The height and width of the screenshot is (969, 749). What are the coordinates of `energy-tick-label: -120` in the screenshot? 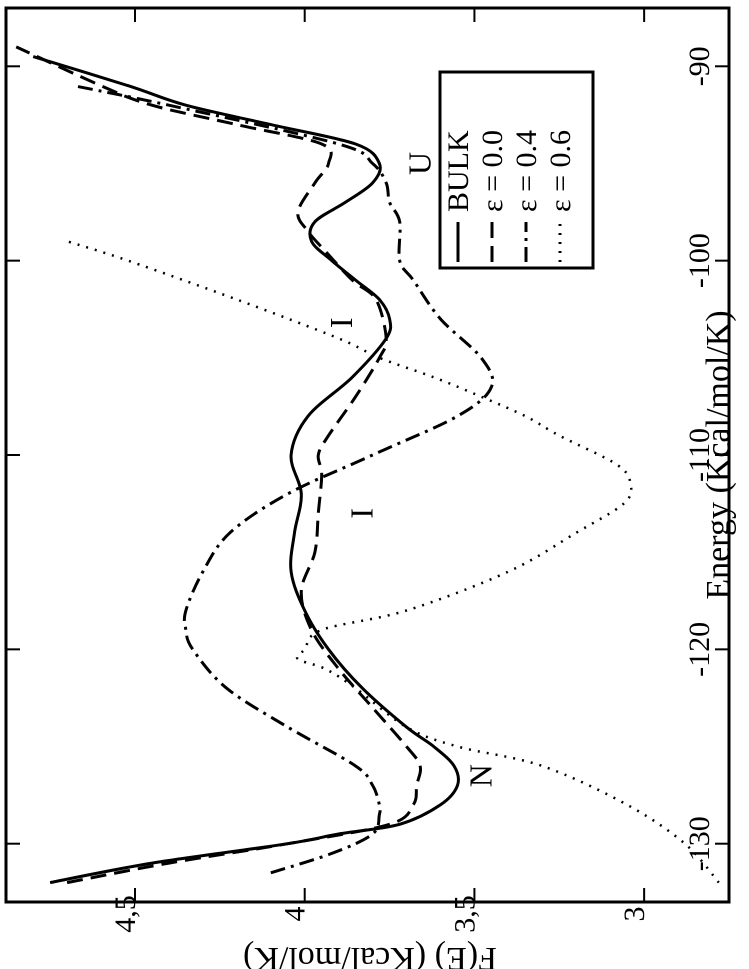 It's located at (699, 649).